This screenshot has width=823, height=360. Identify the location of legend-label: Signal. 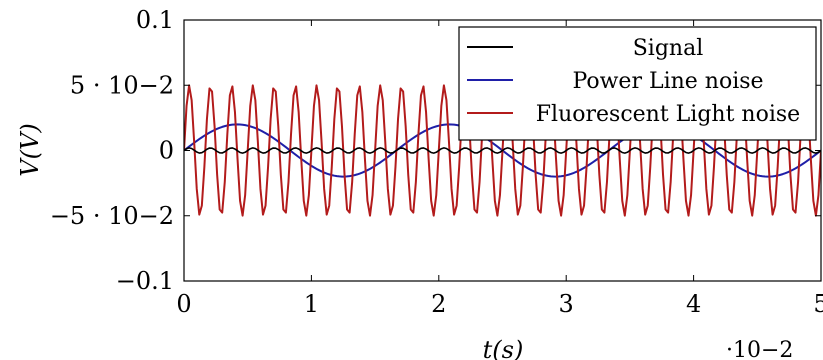
(668, 48).